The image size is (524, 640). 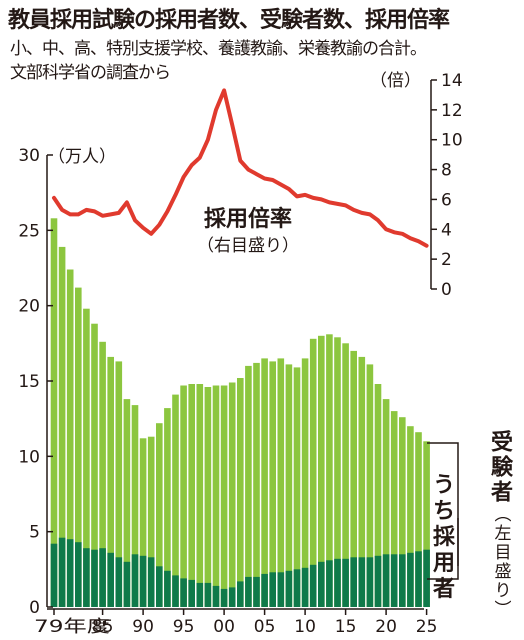 I want to click on hired-bracket, so click(x=443, y=549).